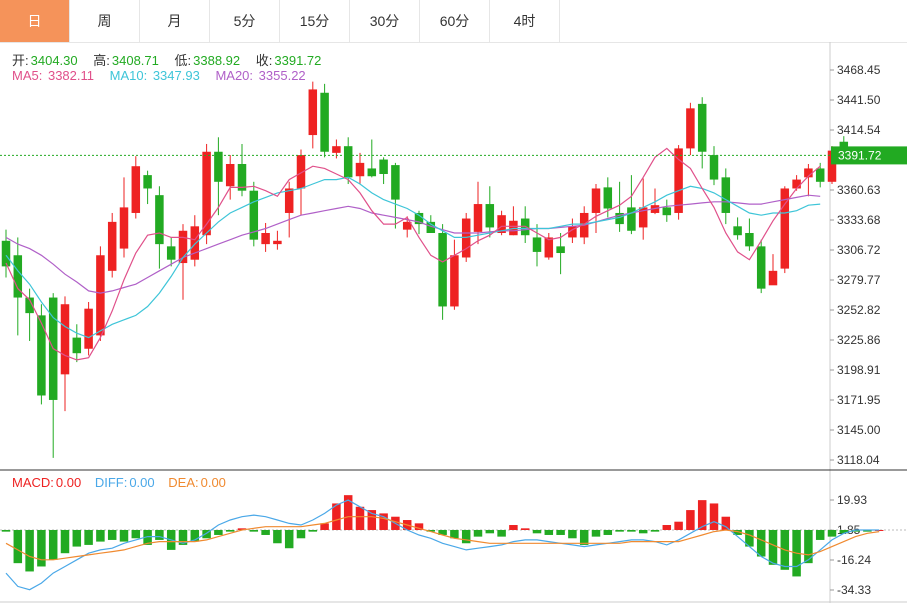 This screenshot has width=907, height=603. I want to click on tab-4: 15分, so click(315, 21).